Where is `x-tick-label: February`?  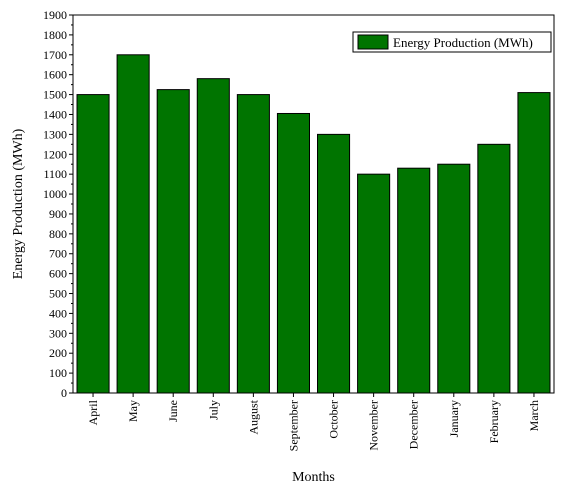
x-tick-label: February is located at coordinates (494, 421).